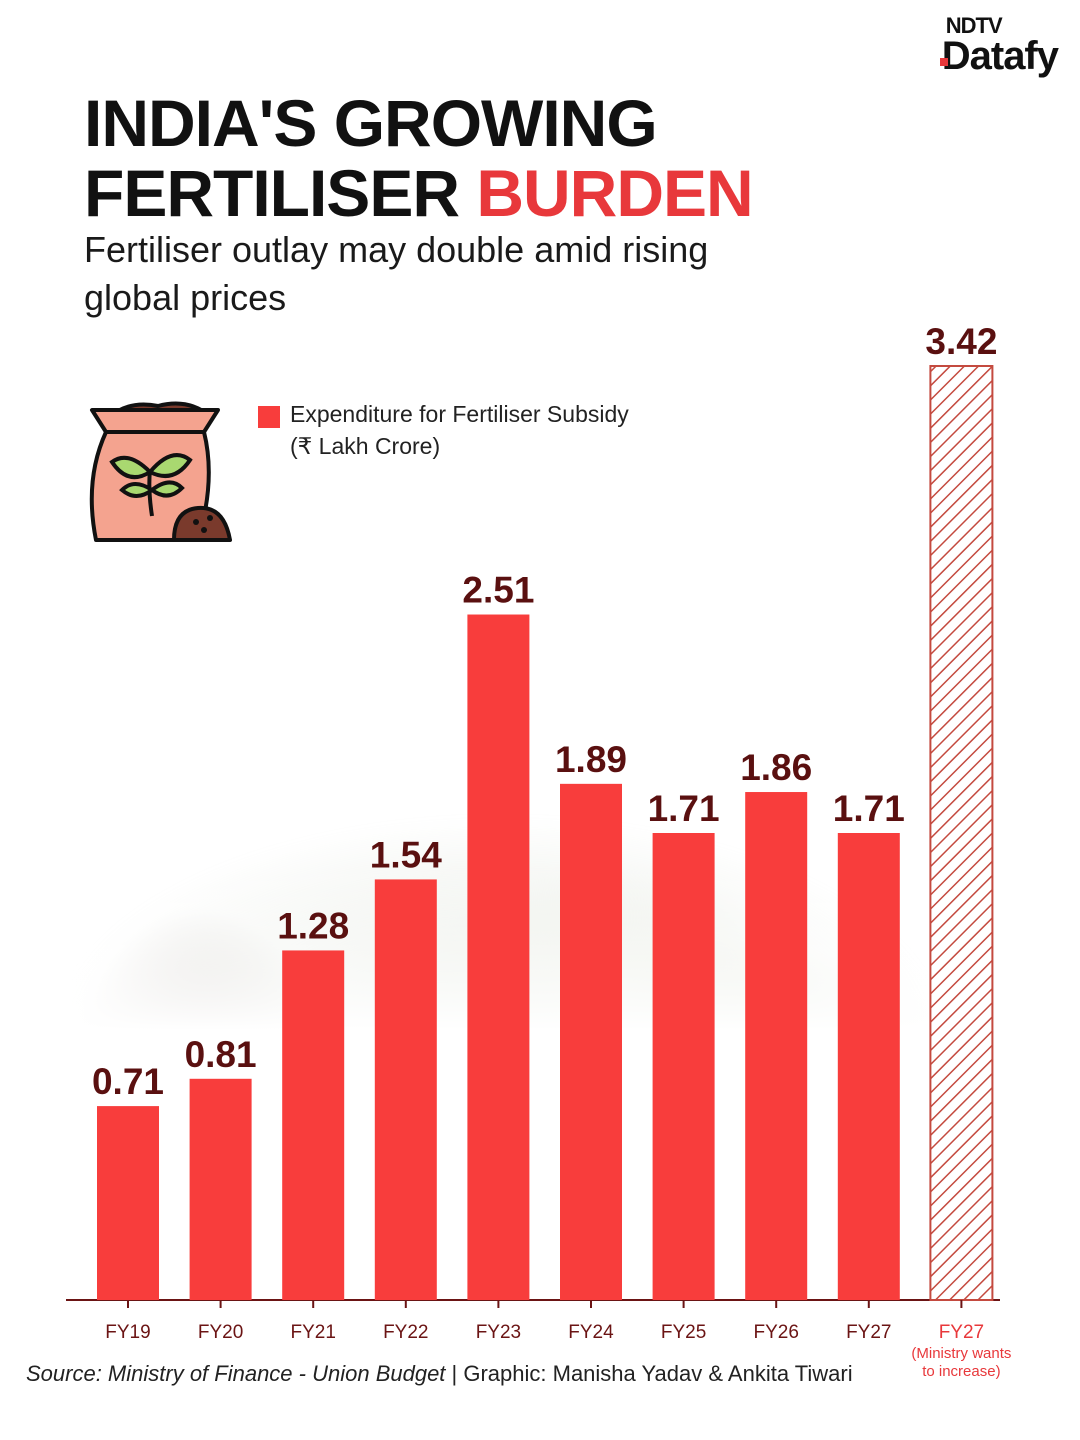  I want to click on title-line1: INDIA'S GROWING, so click(371, 123).